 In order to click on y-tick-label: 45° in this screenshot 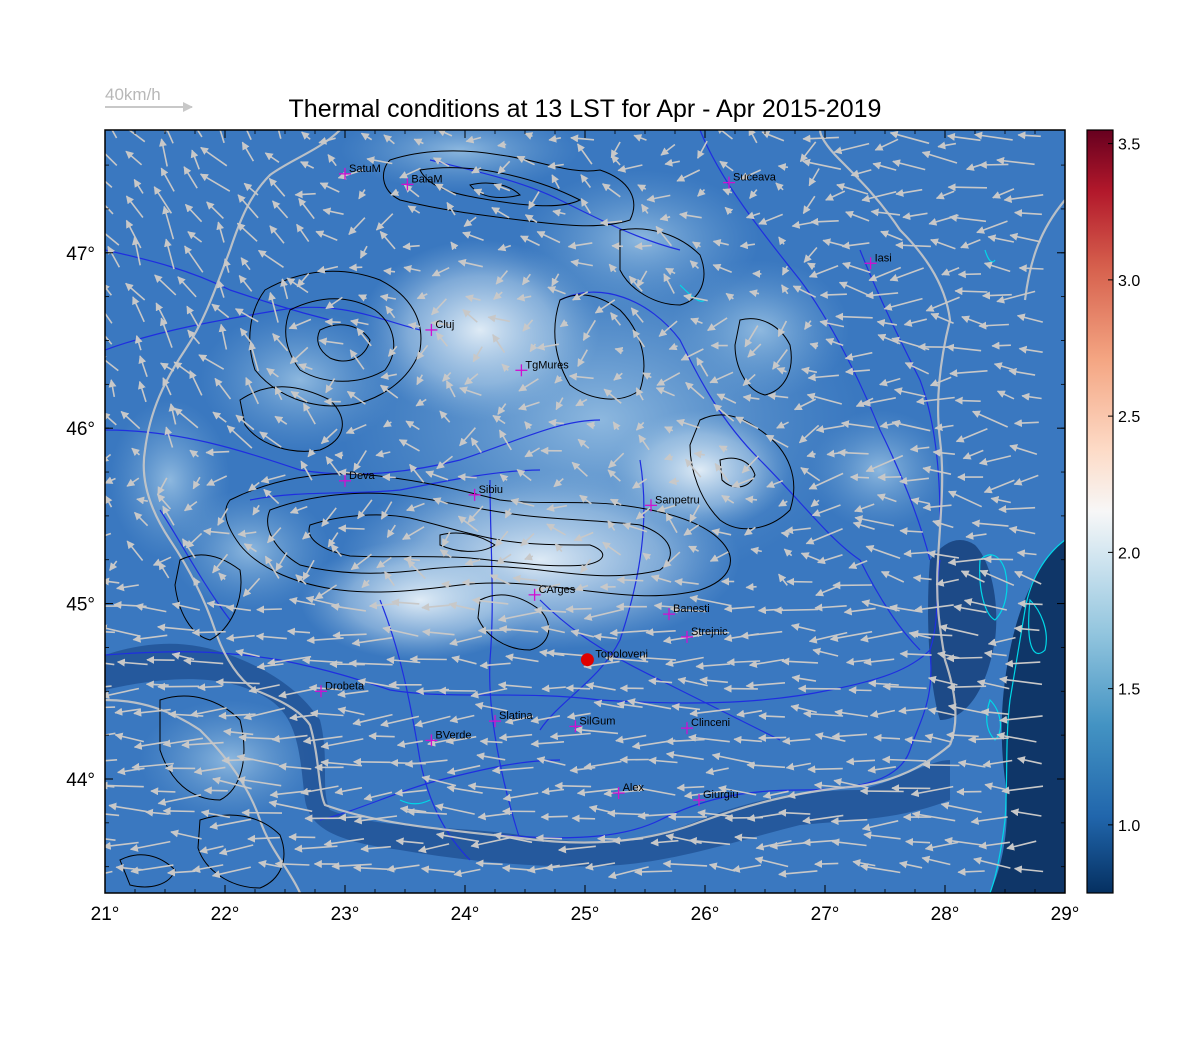, I will do `click(80, 605)`.